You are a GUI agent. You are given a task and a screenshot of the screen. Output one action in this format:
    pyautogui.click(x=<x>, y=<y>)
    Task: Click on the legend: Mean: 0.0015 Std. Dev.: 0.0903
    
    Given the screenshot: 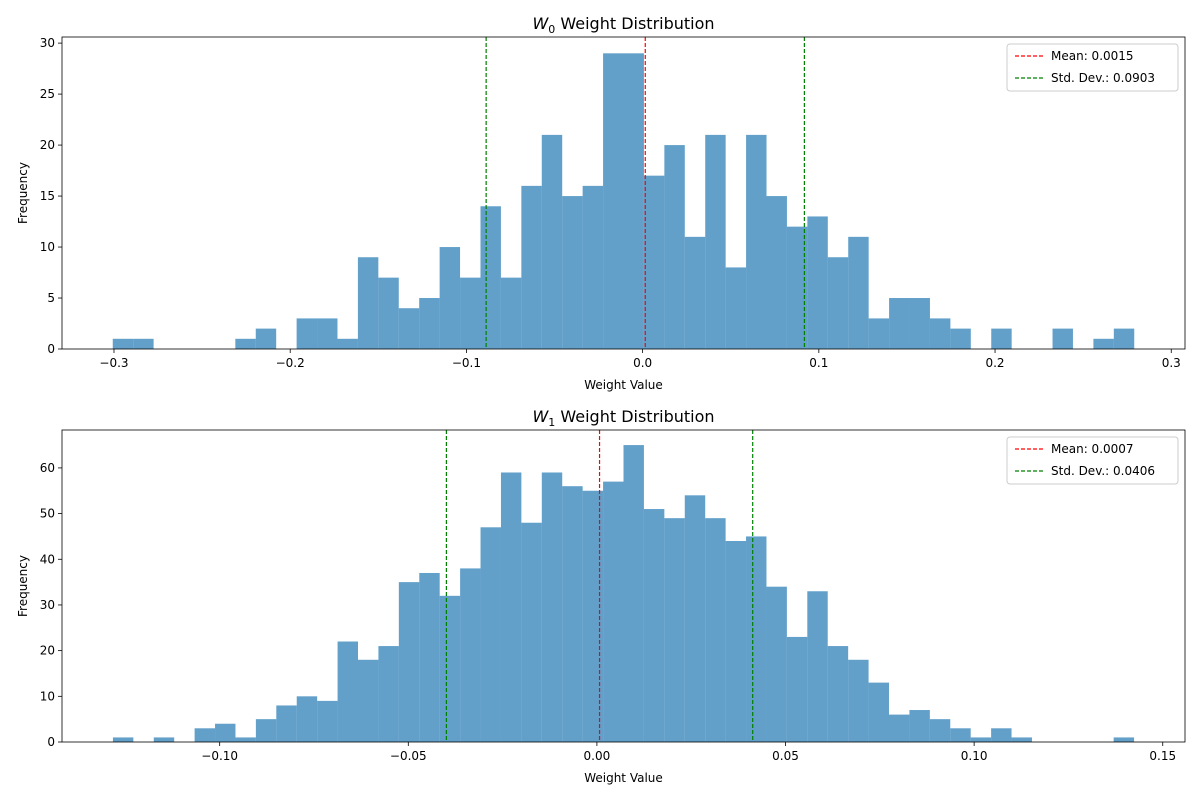 What is the action you would take?
    pyautogui.click(x=1092, y=67)
    